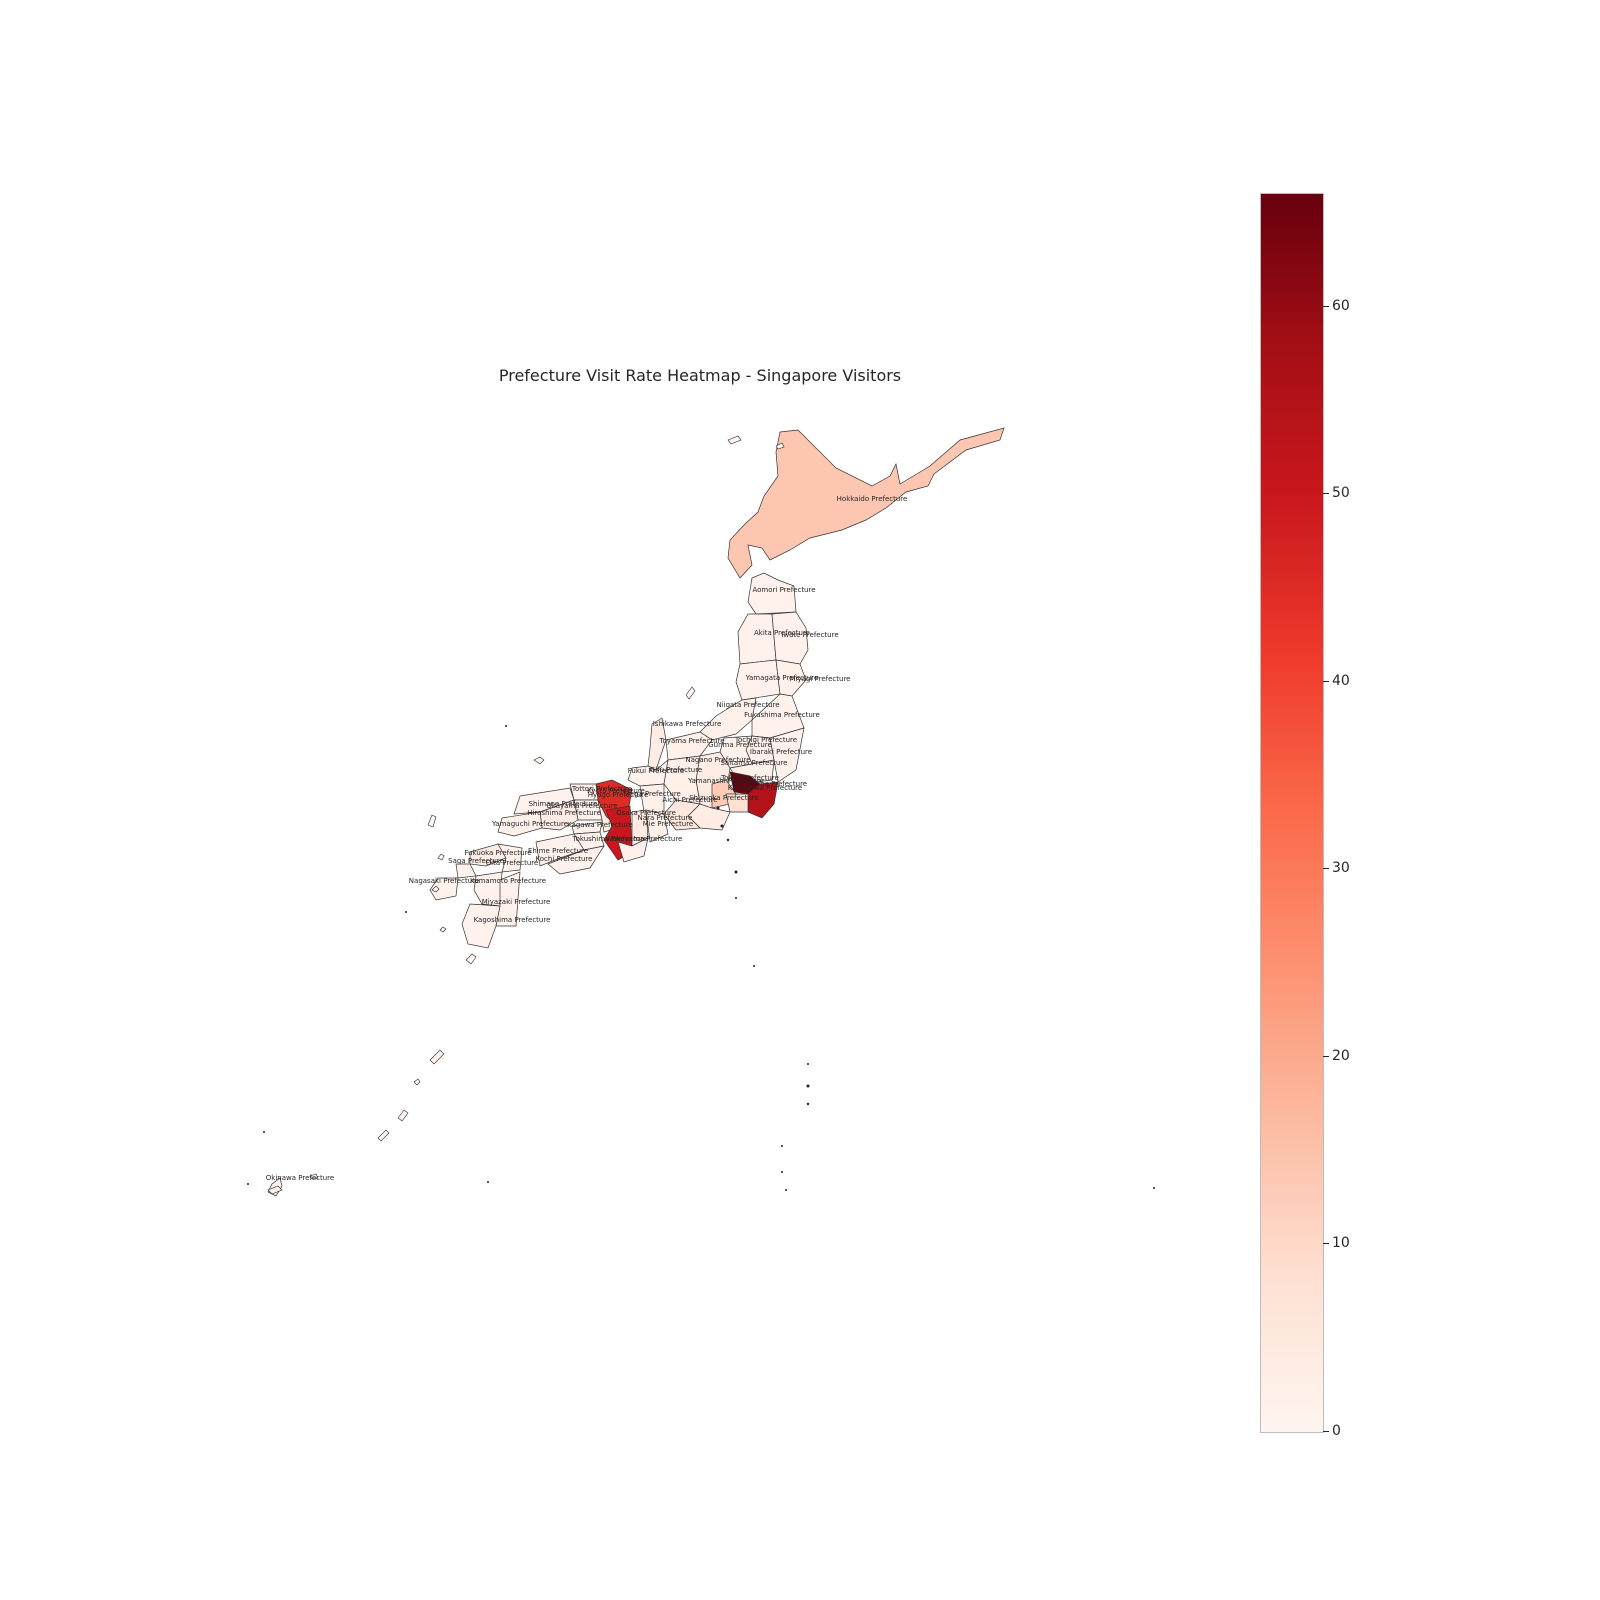 The image size is (1600, 1600). I want to click on region-nagasaki, so click(444, 889).